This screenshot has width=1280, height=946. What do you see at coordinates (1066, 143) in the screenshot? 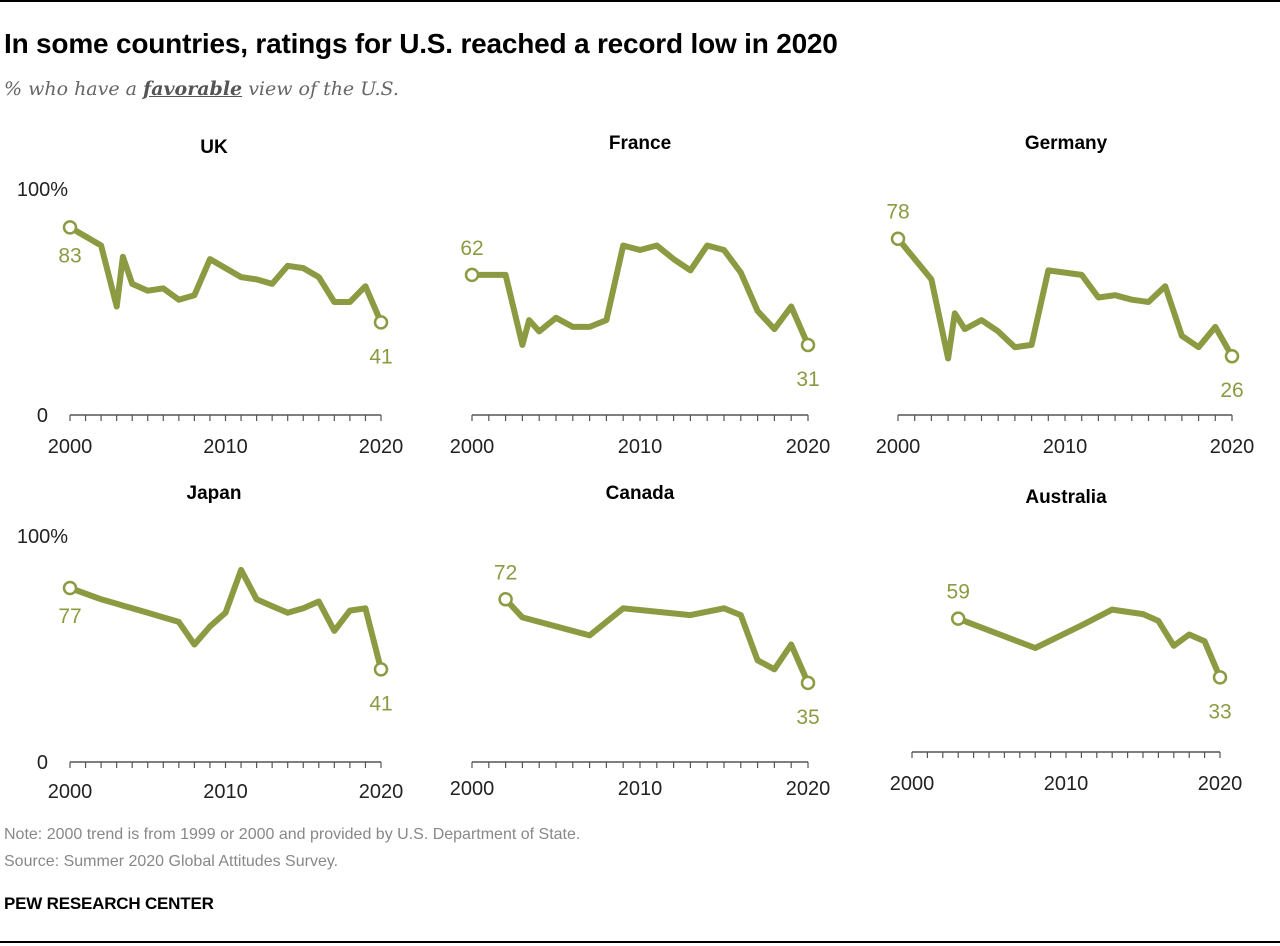
I see `panel-title: Germany` at bounding box center [1066, 143].